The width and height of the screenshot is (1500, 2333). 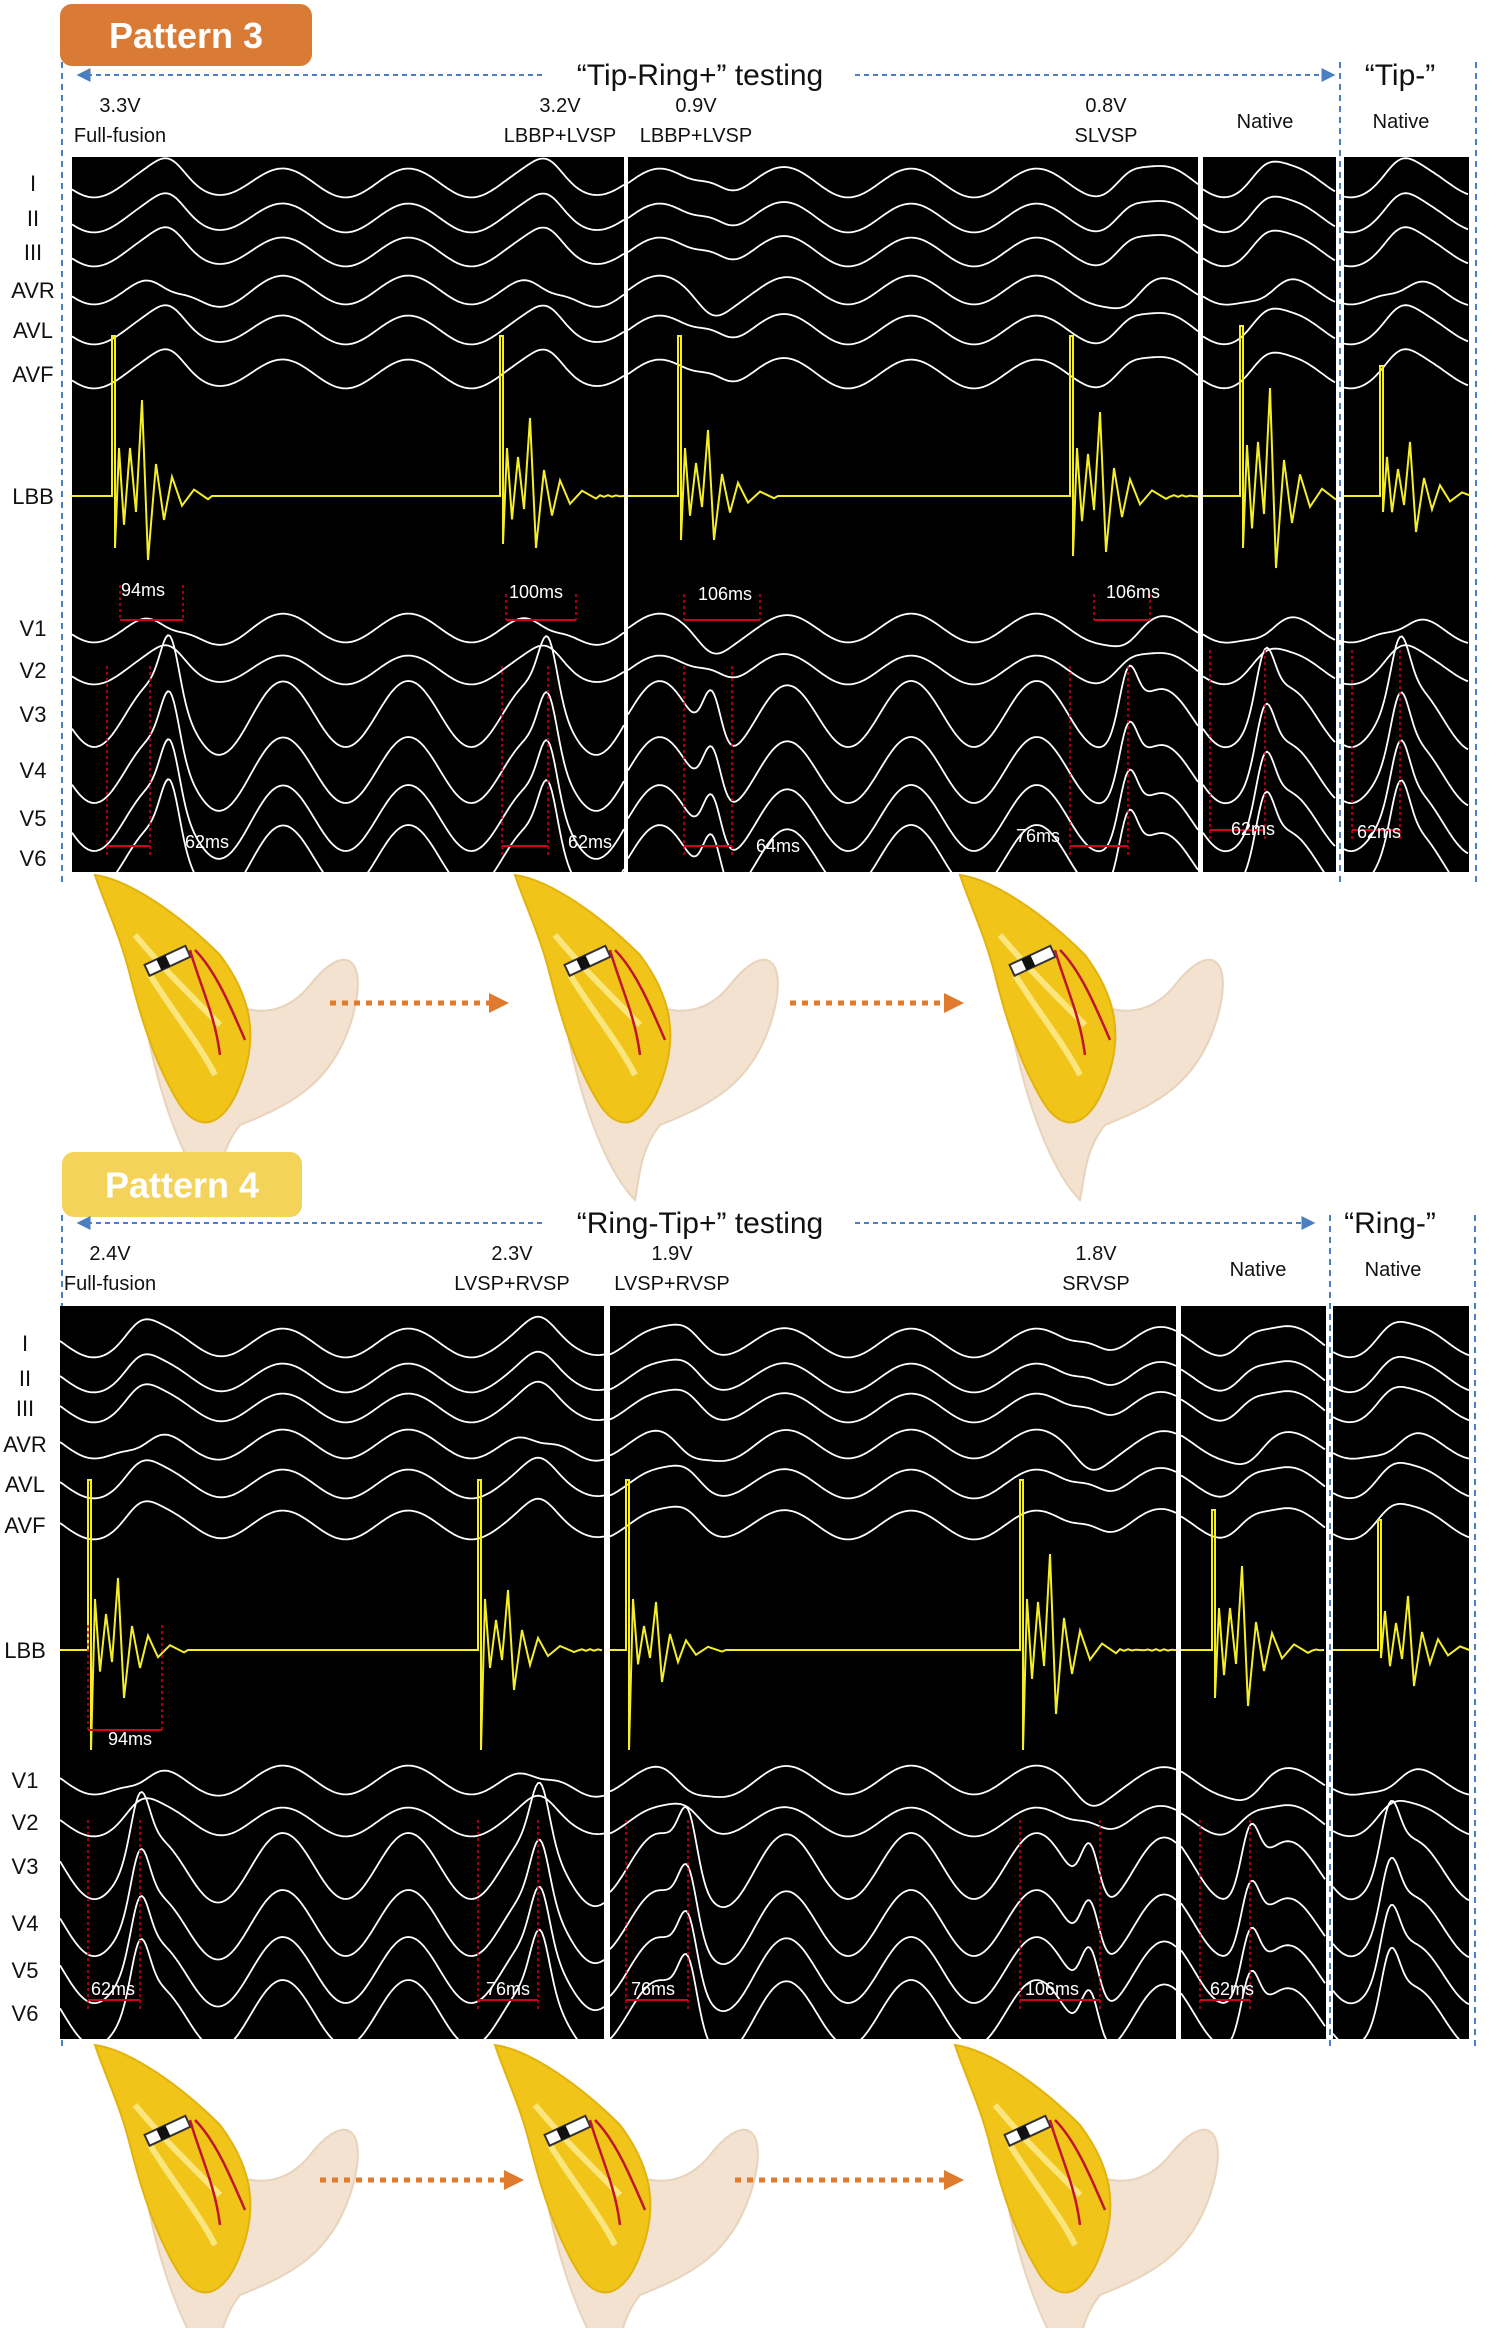 I want to click on interval-label-lower: 76ms, so click(x=1038, y=836).